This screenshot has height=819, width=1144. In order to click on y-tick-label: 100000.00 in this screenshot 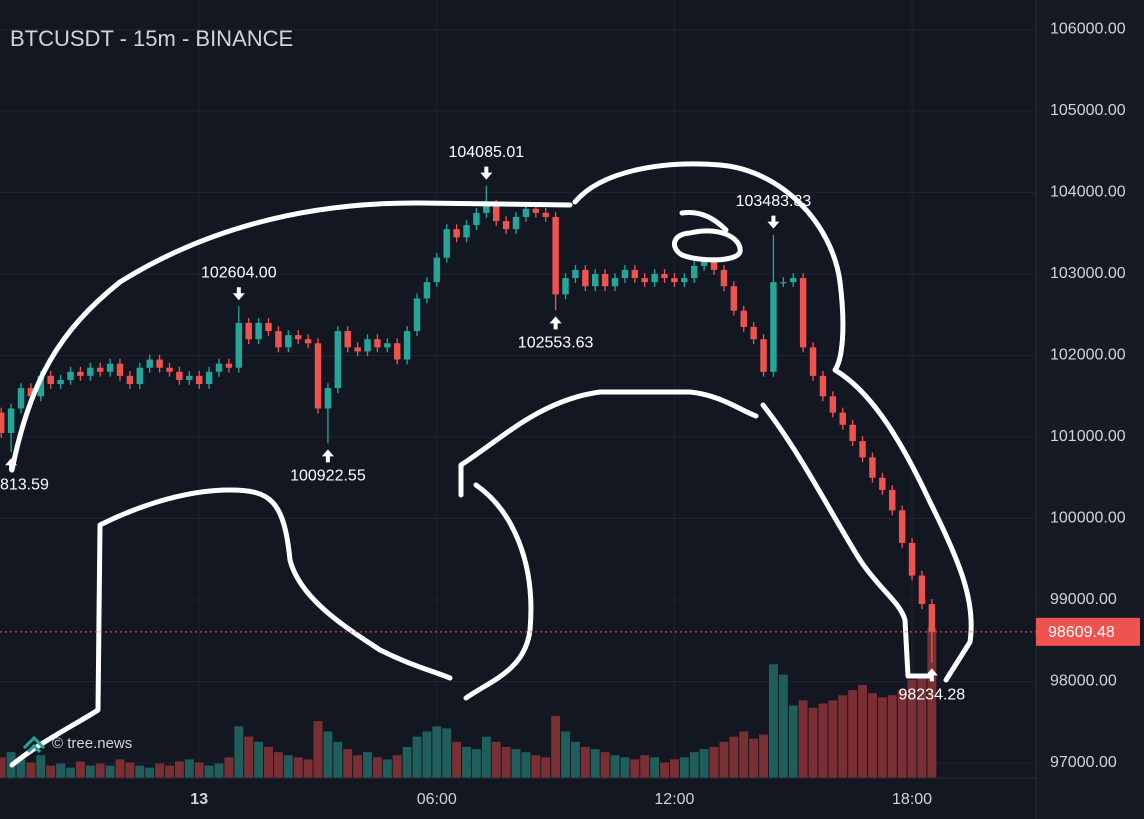, I will do `click(1088, 518)`.